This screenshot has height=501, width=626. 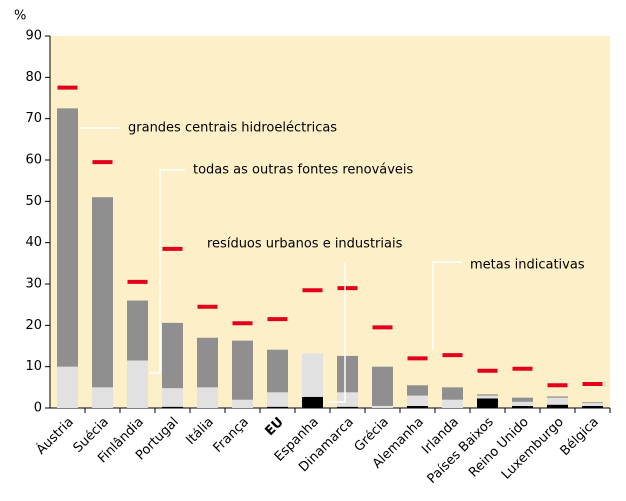 What do you see at coordinates (231, 435) in the screenshot?
I see `x-tick-label: França` at bounding box center [231, 435].